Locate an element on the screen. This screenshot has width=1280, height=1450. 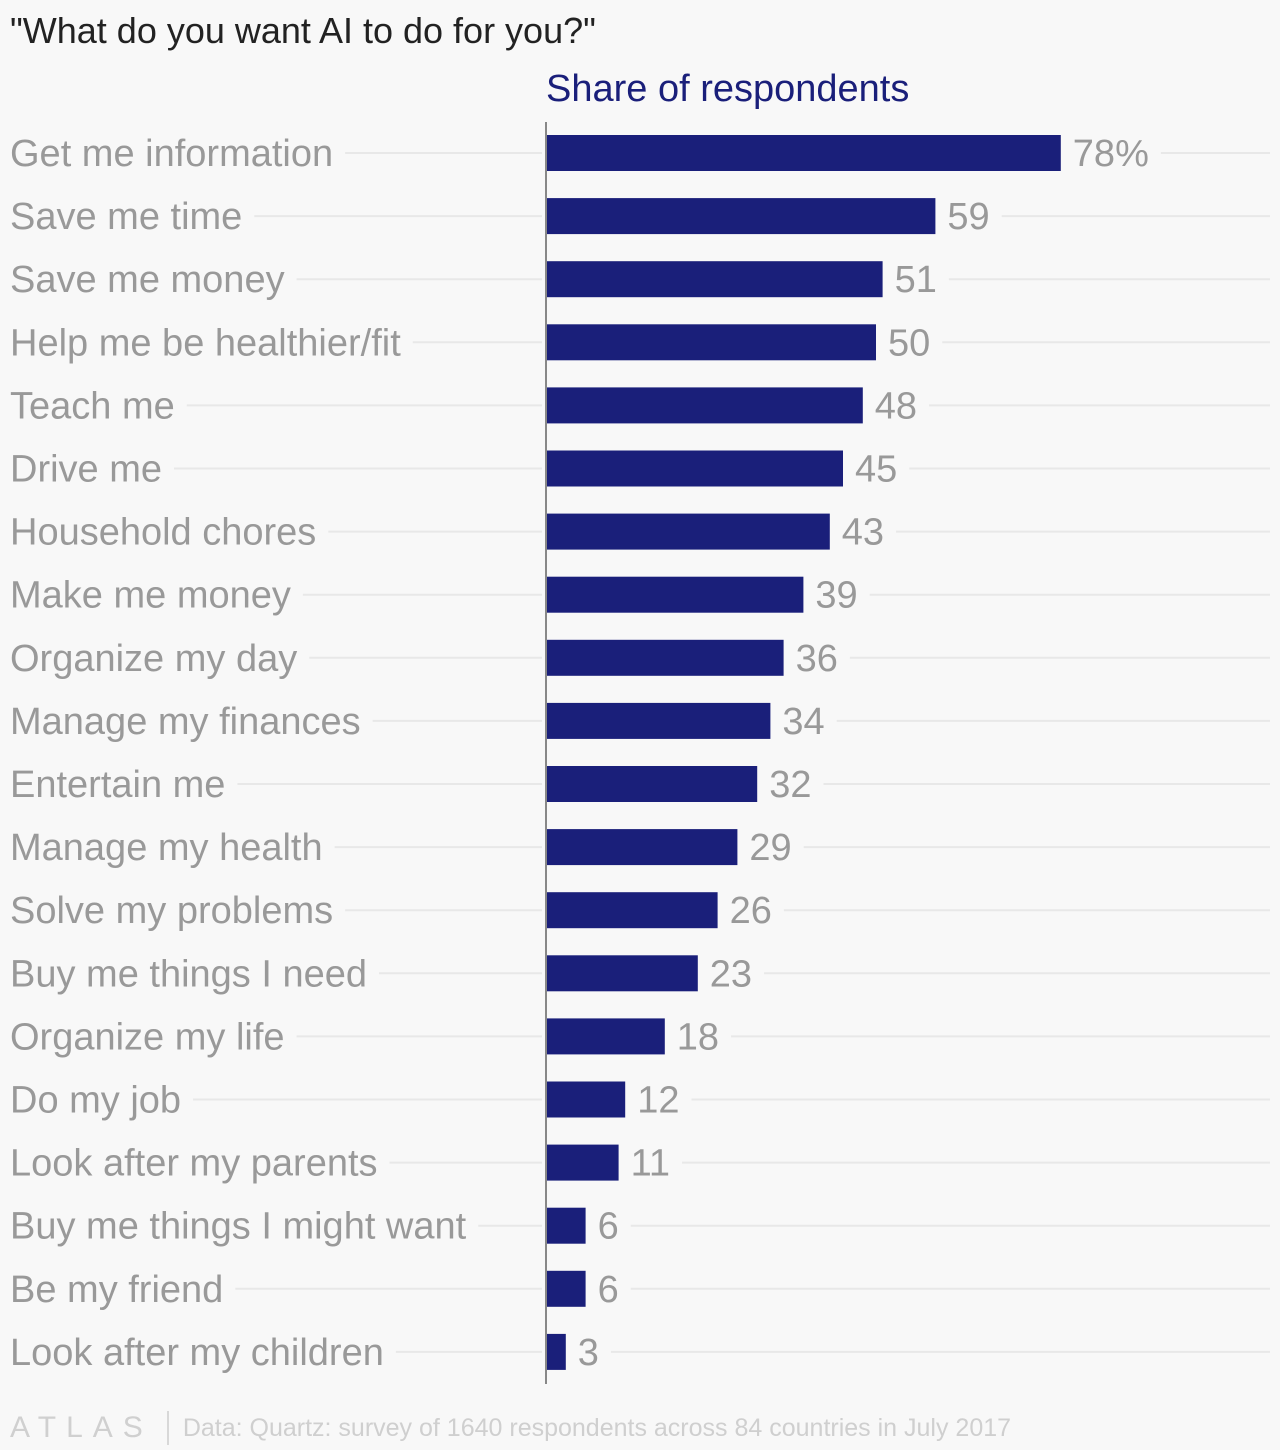
footer-divider is located at coordinates (167, 1428).